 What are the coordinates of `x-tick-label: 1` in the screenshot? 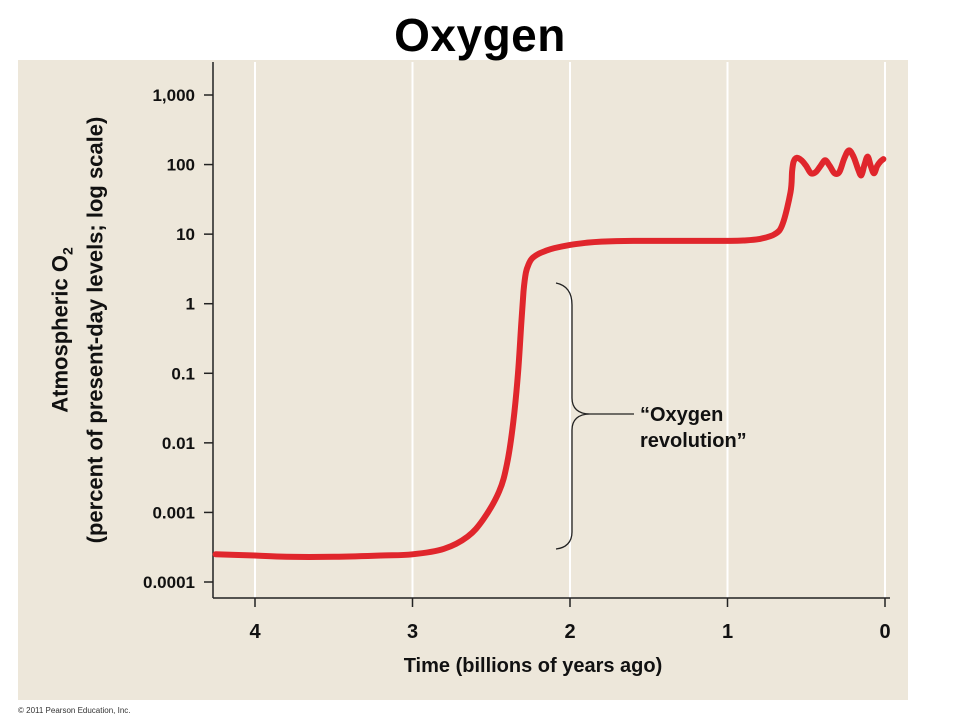 It's located at (727, 632).